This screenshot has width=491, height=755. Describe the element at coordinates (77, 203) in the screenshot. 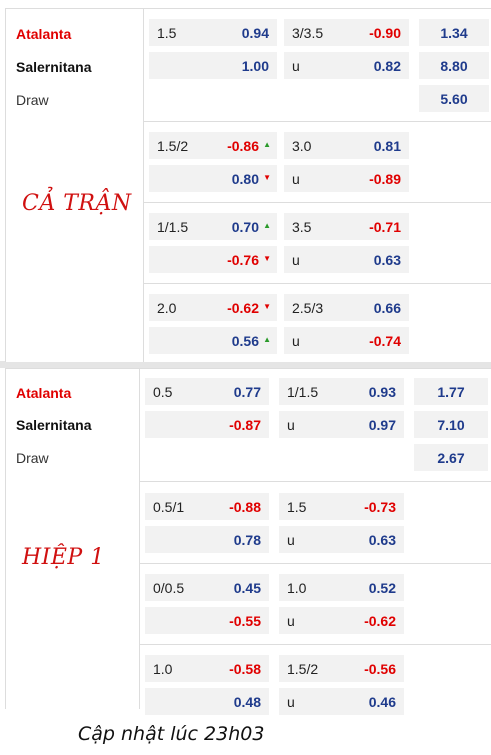

I see `section-title: CẢ TRẬN` at that location.